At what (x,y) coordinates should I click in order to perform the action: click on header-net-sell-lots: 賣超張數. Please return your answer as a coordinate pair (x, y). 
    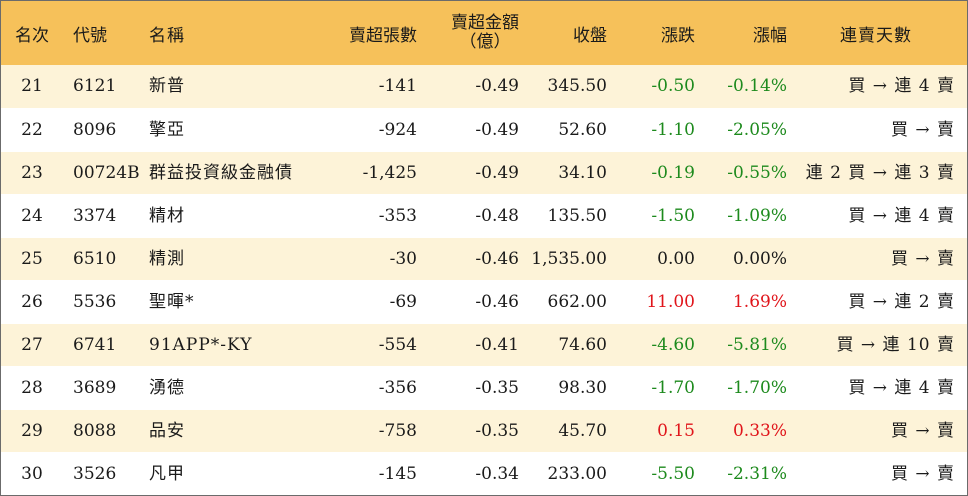
    Looking at the image, I should click on (383, 35).